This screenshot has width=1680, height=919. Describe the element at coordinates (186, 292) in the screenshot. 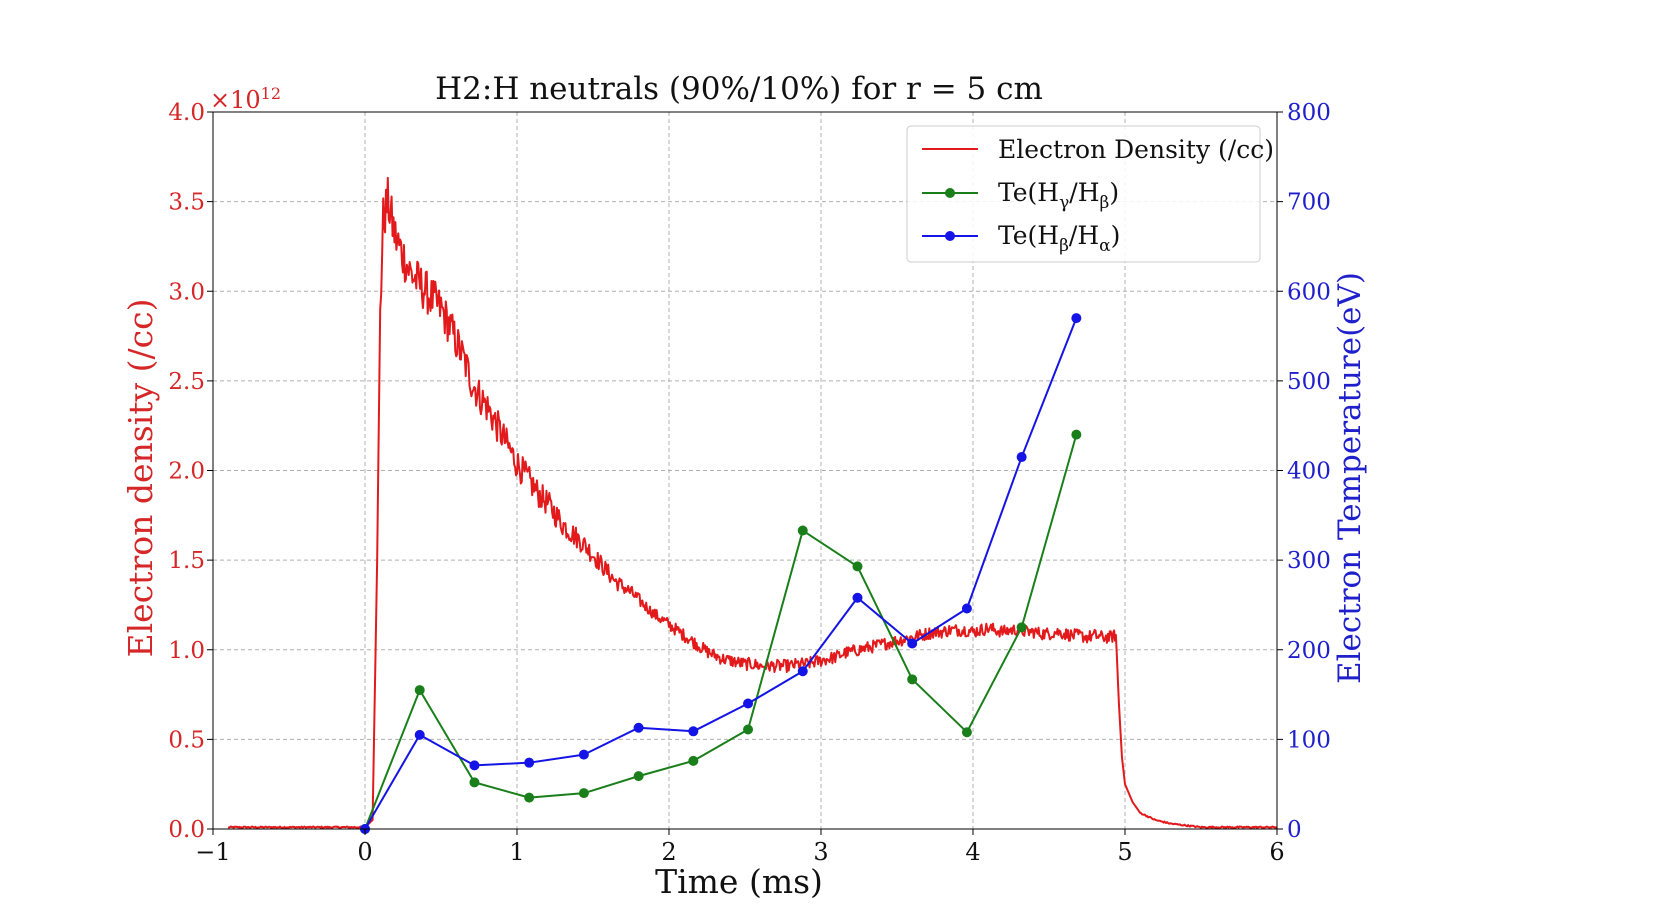

I see `y-left-tick-label: 3.0` at that location.